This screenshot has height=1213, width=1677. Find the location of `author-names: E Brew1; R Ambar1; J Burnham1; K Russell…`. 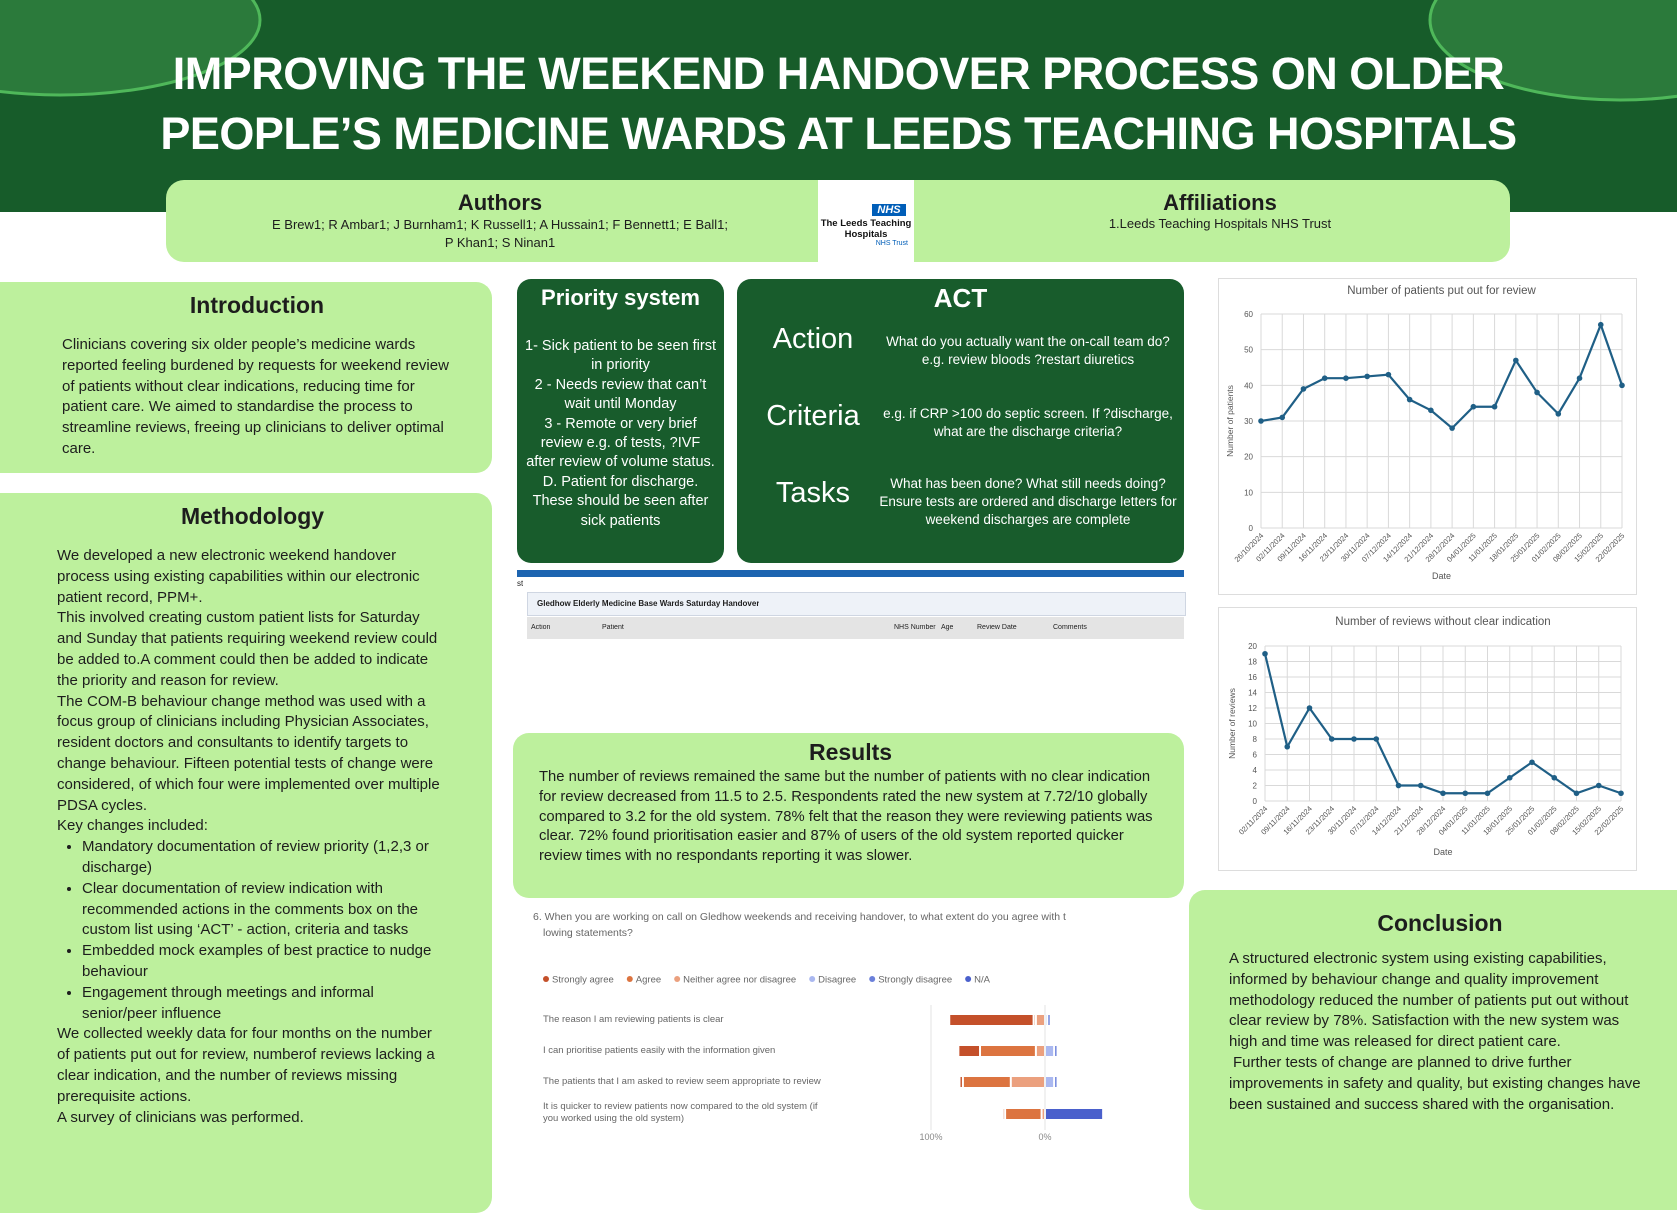

author-names: E Brew1; R Ambar1; J Burnham1; K Russell… is located at coordinates (500, 234).